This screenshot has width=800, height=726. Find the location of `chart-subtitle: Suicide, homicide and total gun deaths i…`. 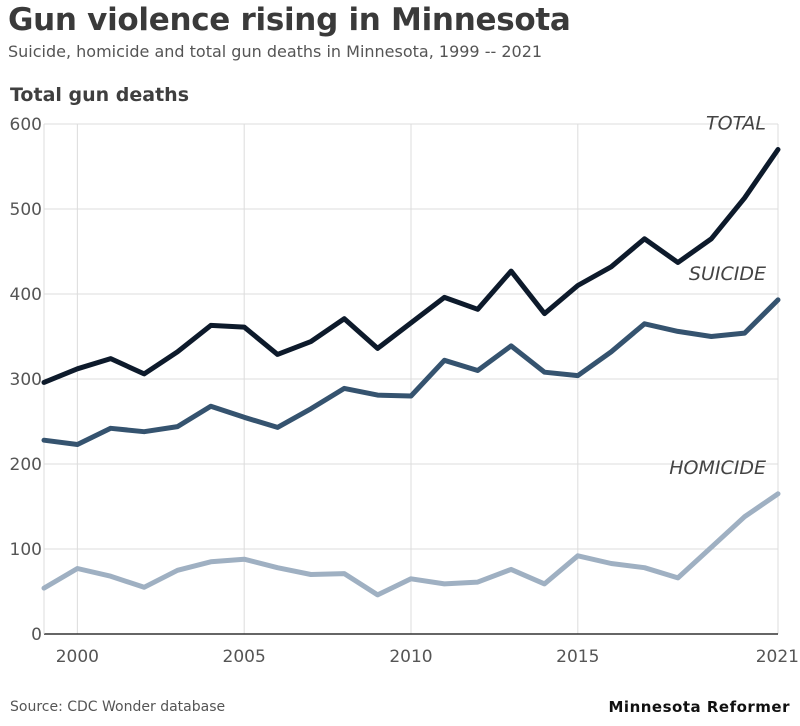

chart-subtitle: Suicide, homicide and total gun deaths i… is located at coordinates (275, 51).